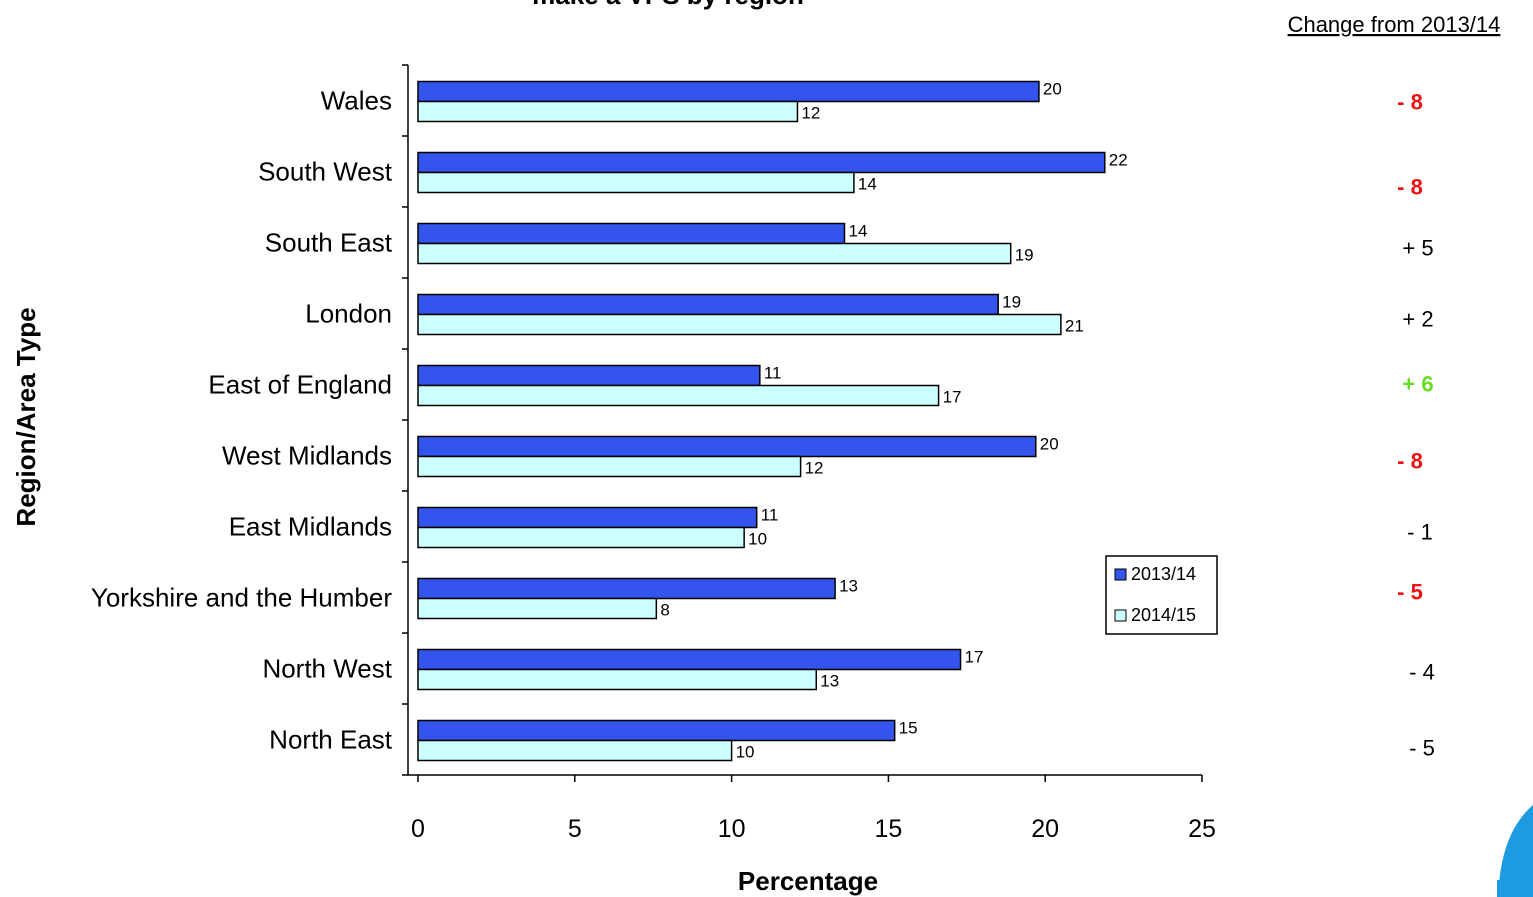 This screenshot has width=1533, height=897. What do you see at coordinates (348, 314) in the screenshot?
I see `category-label-london: London` at bounding box center [348, 314].